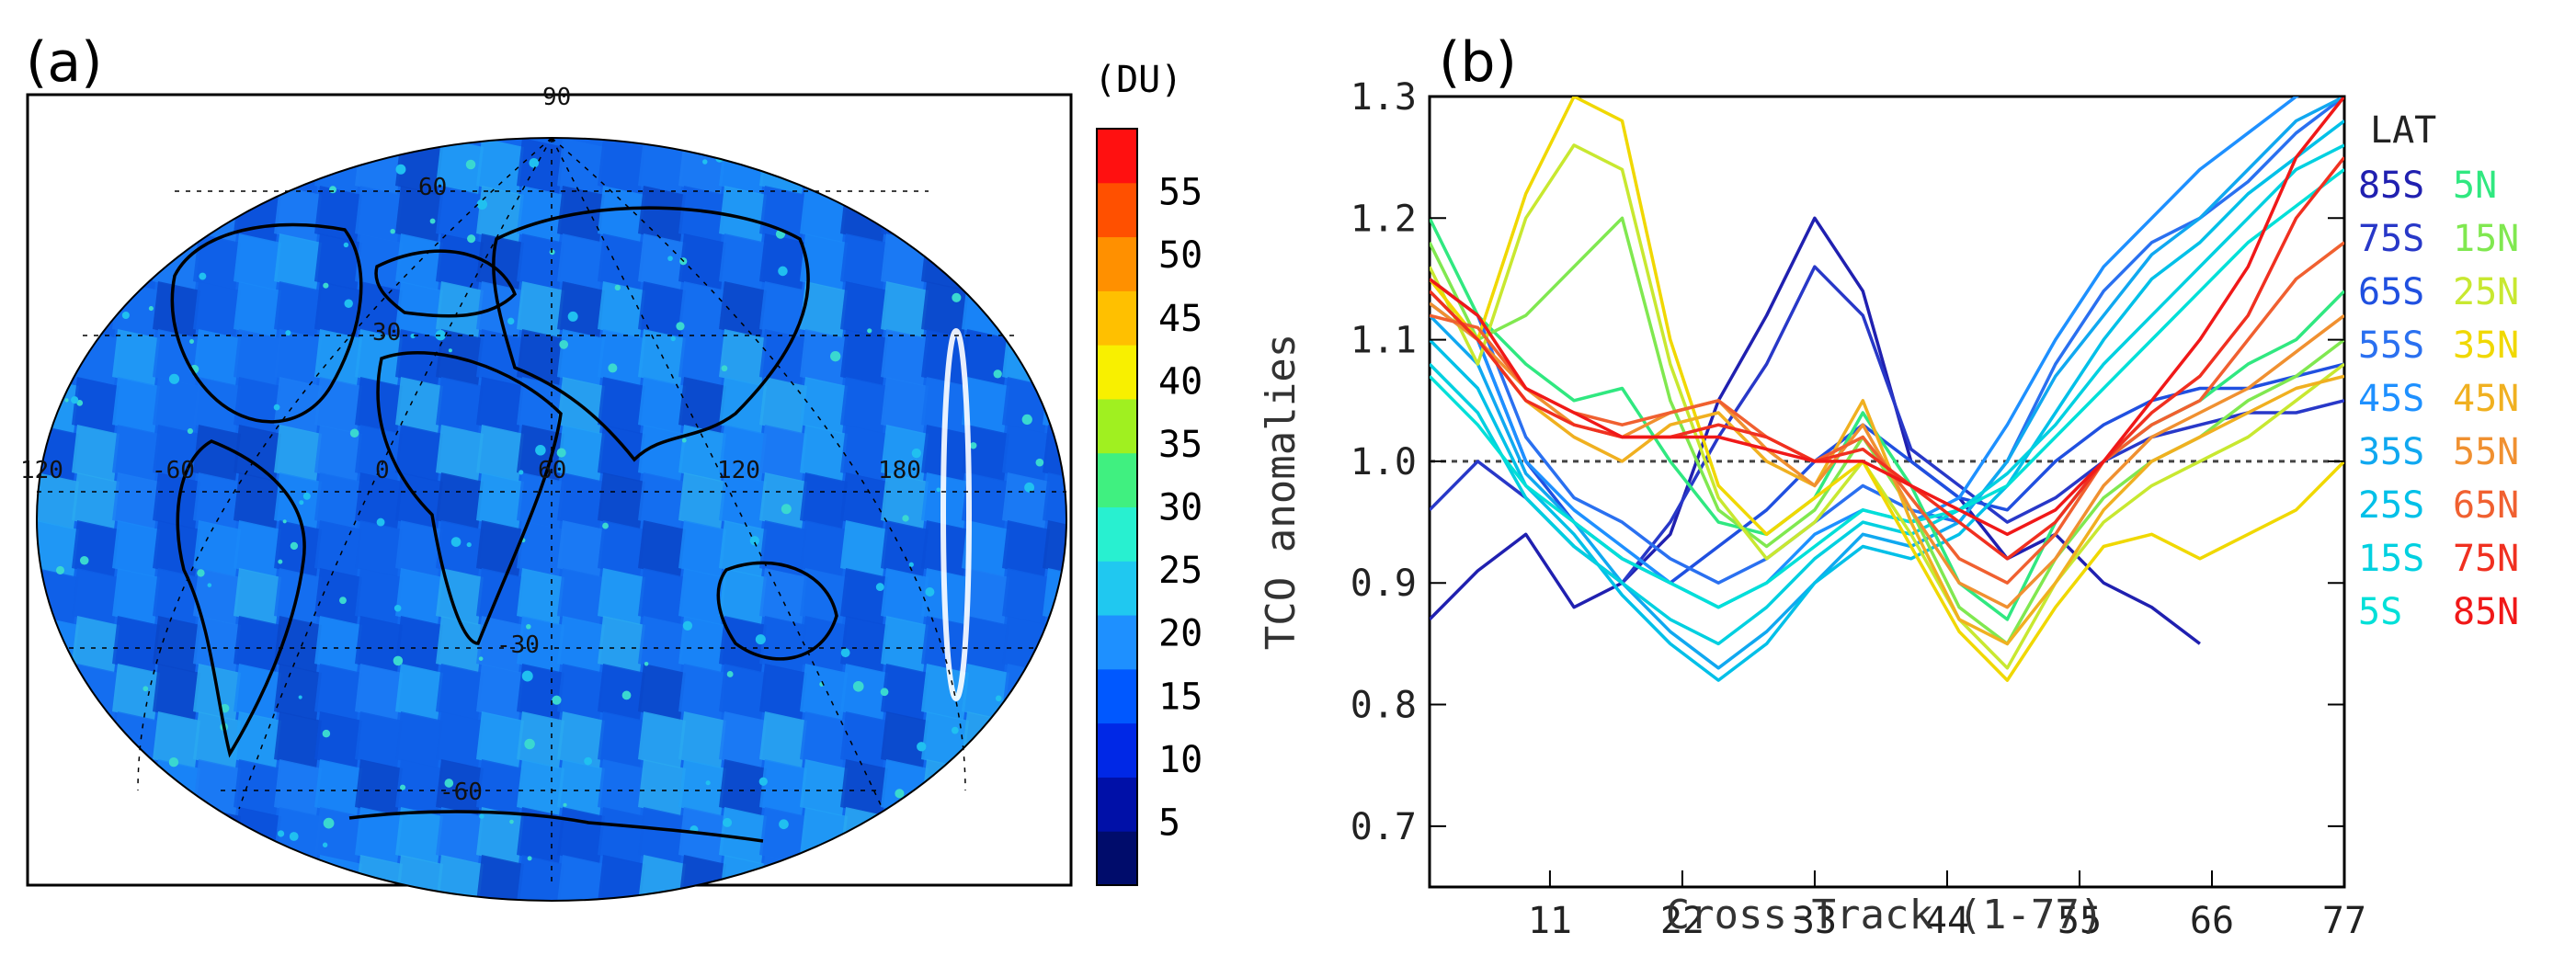 This screenshot has width=2576, height=955. What do you see at coordinates (2403, 130) in the screenshot?
I see `legend-title: LAT` at bounding box center [2403, 130].